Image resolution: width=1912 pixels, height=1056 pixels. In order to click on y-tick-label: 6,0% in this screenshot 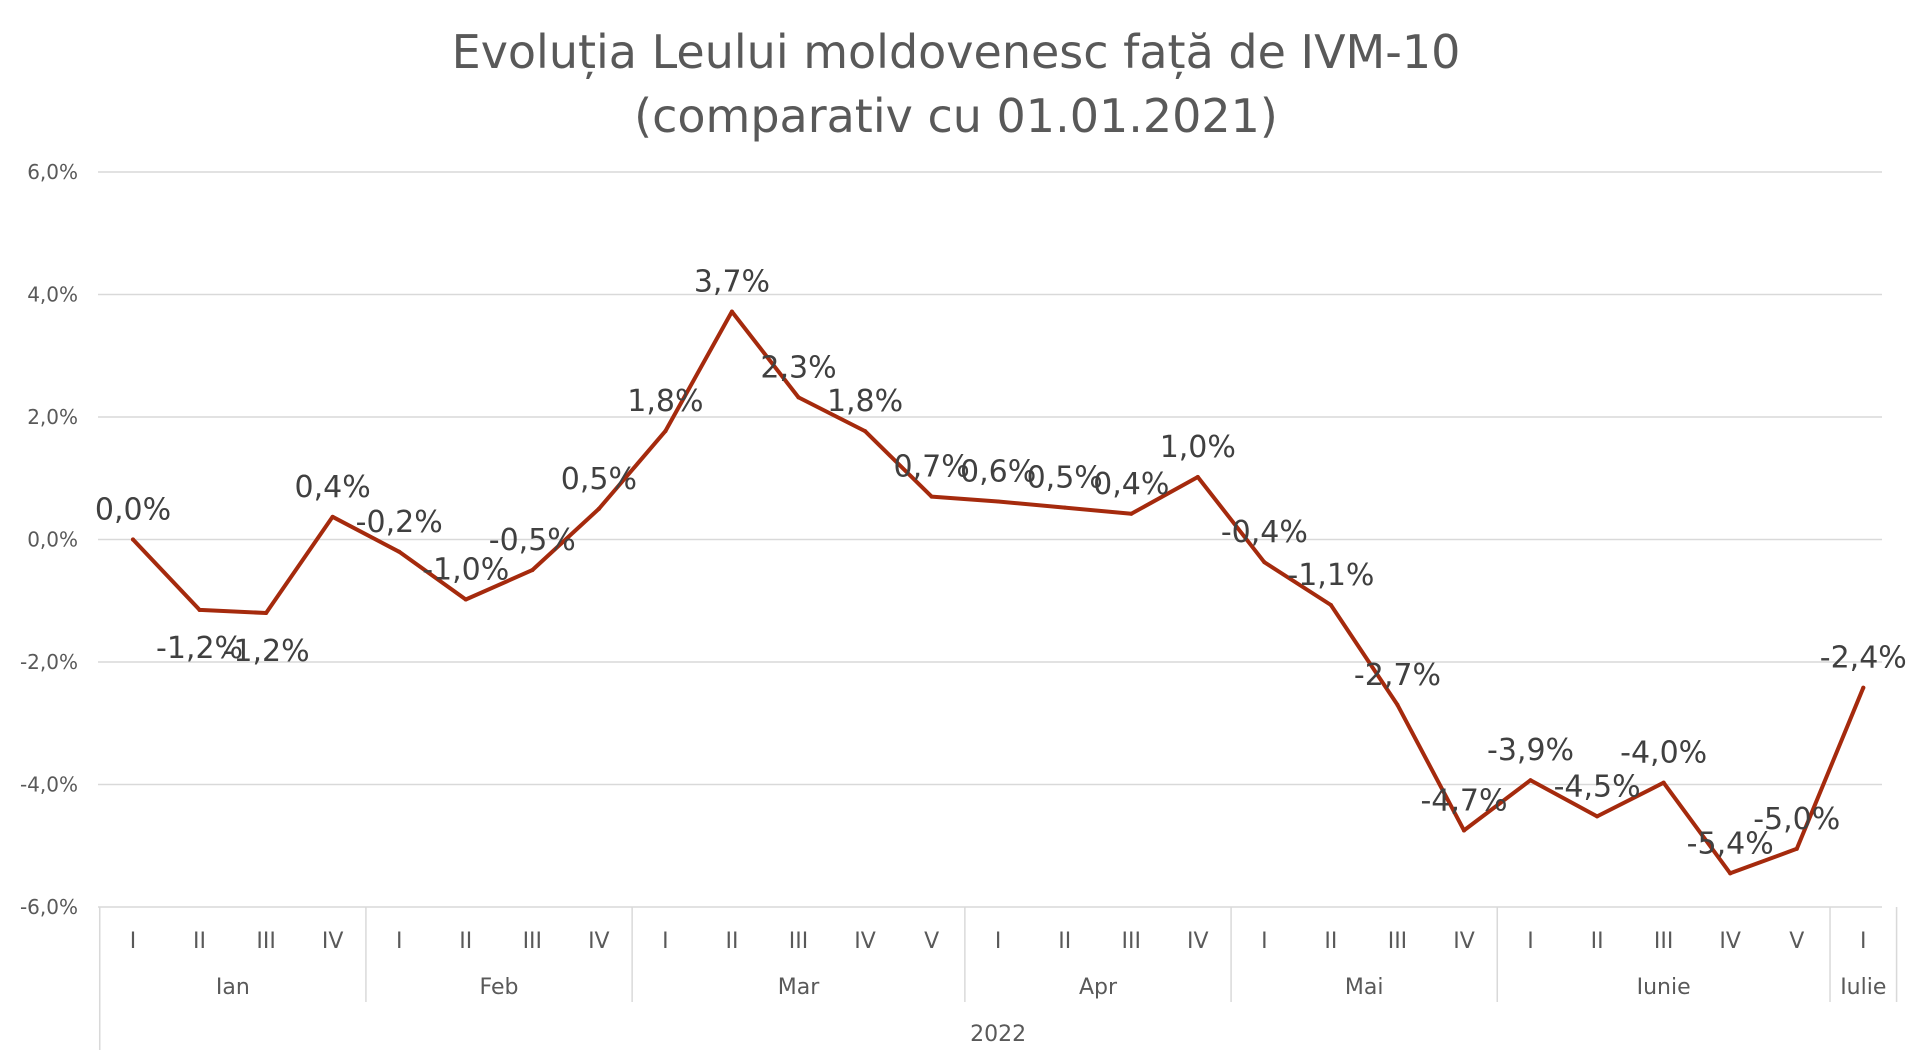, I will do `click(52, 172)`.